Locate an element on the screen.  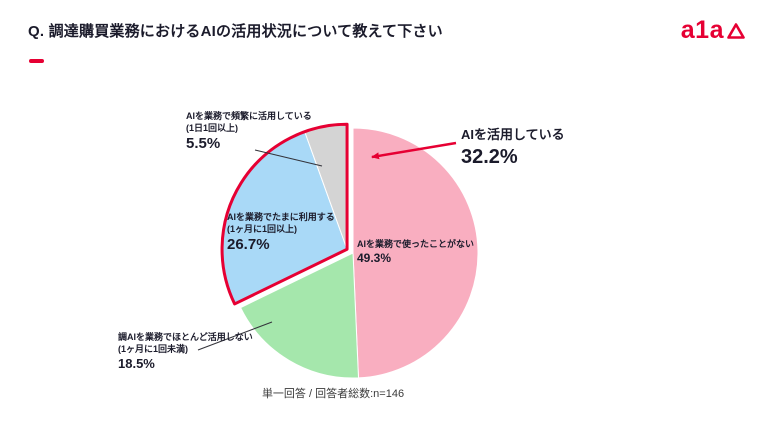
label-never-text: AIを業務で使ったことがない is located at coordinates (416, 244).